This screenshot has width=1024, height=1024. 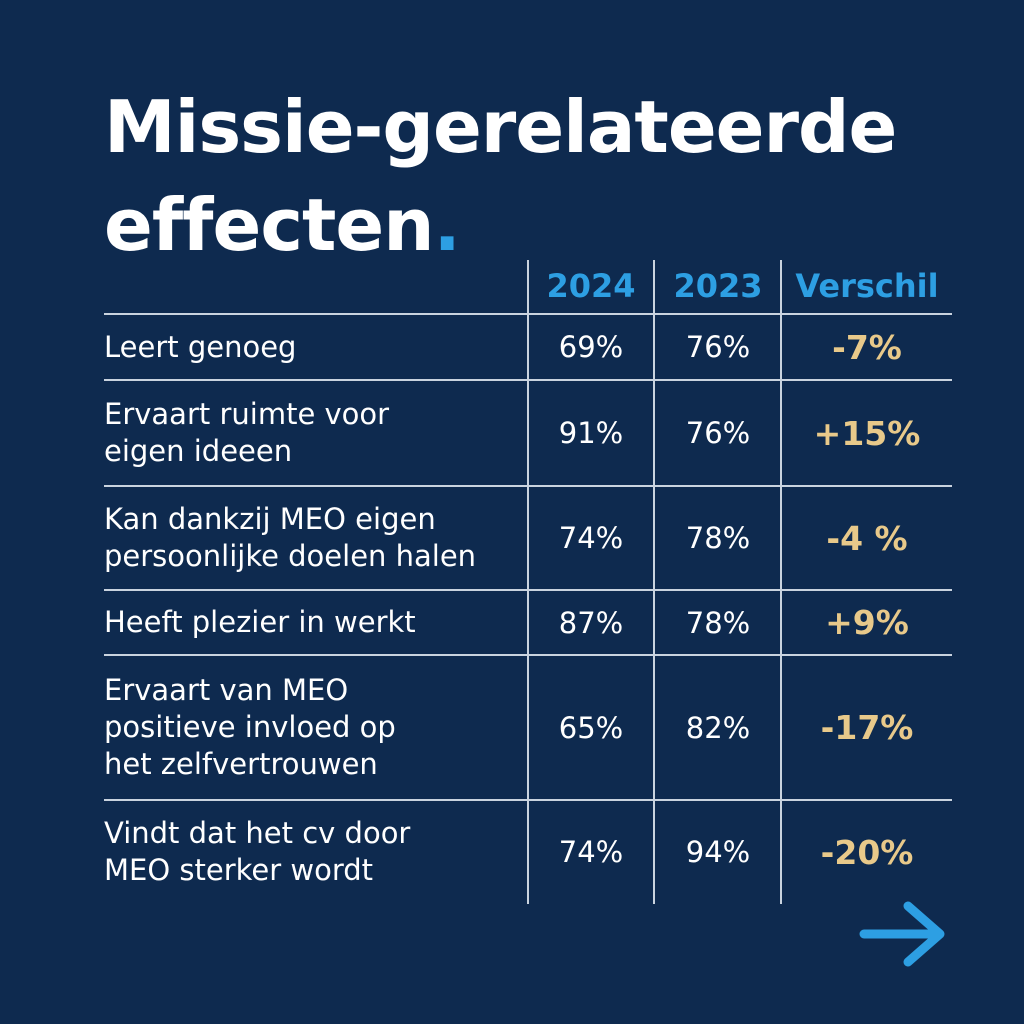 What do you see at coordinates (867, 622) in the screenshot?
I see `difference-value: +9%` at bounding box center [867, 622].